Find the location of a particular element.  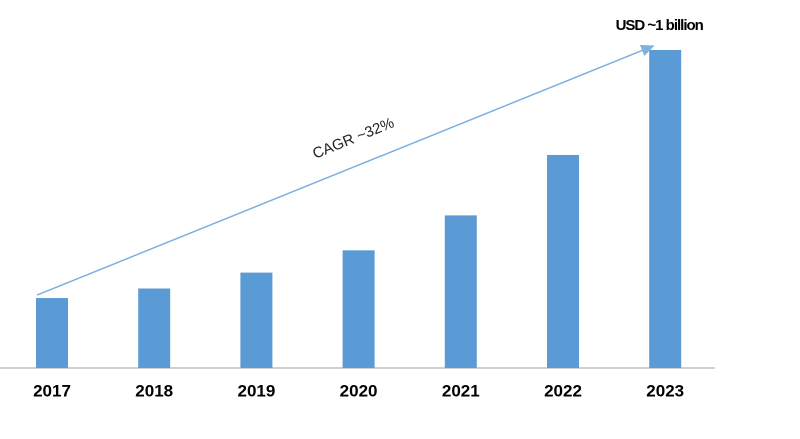

x-tick-label: 2023 is located at coordinates (665, 390).